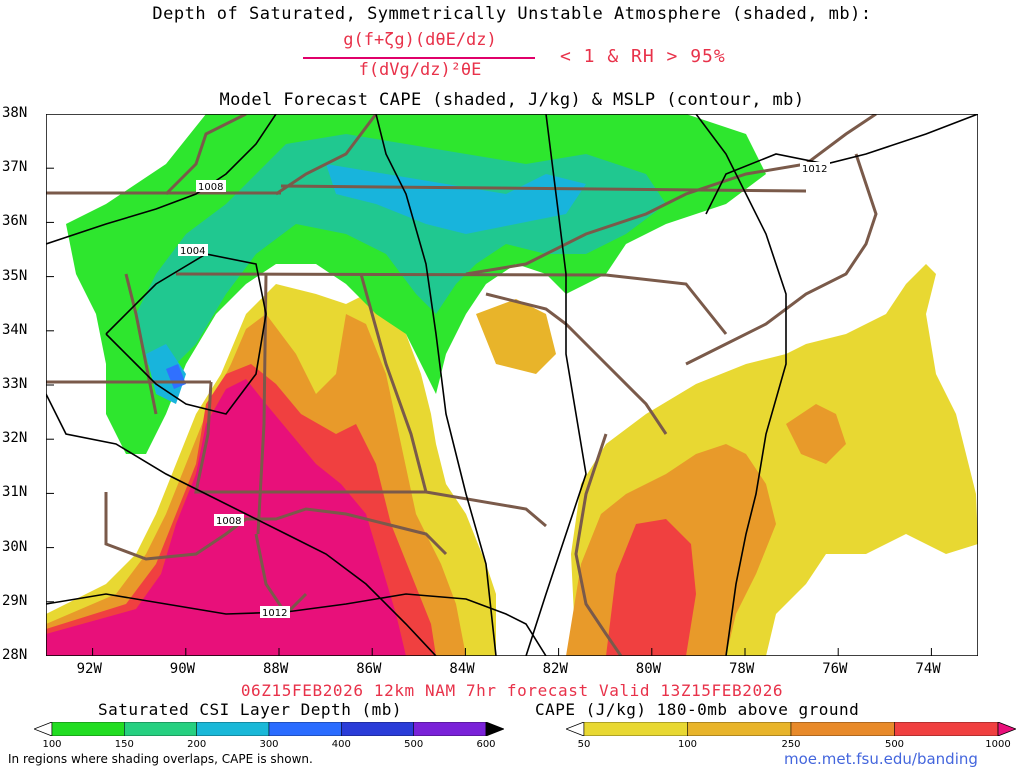 This screenshot has height=768, width=1024. What do you see at coordinates (998, 744) in the screenshot?
I see `colorbar-tick-label: 1000` at bounding box center [998, 744].